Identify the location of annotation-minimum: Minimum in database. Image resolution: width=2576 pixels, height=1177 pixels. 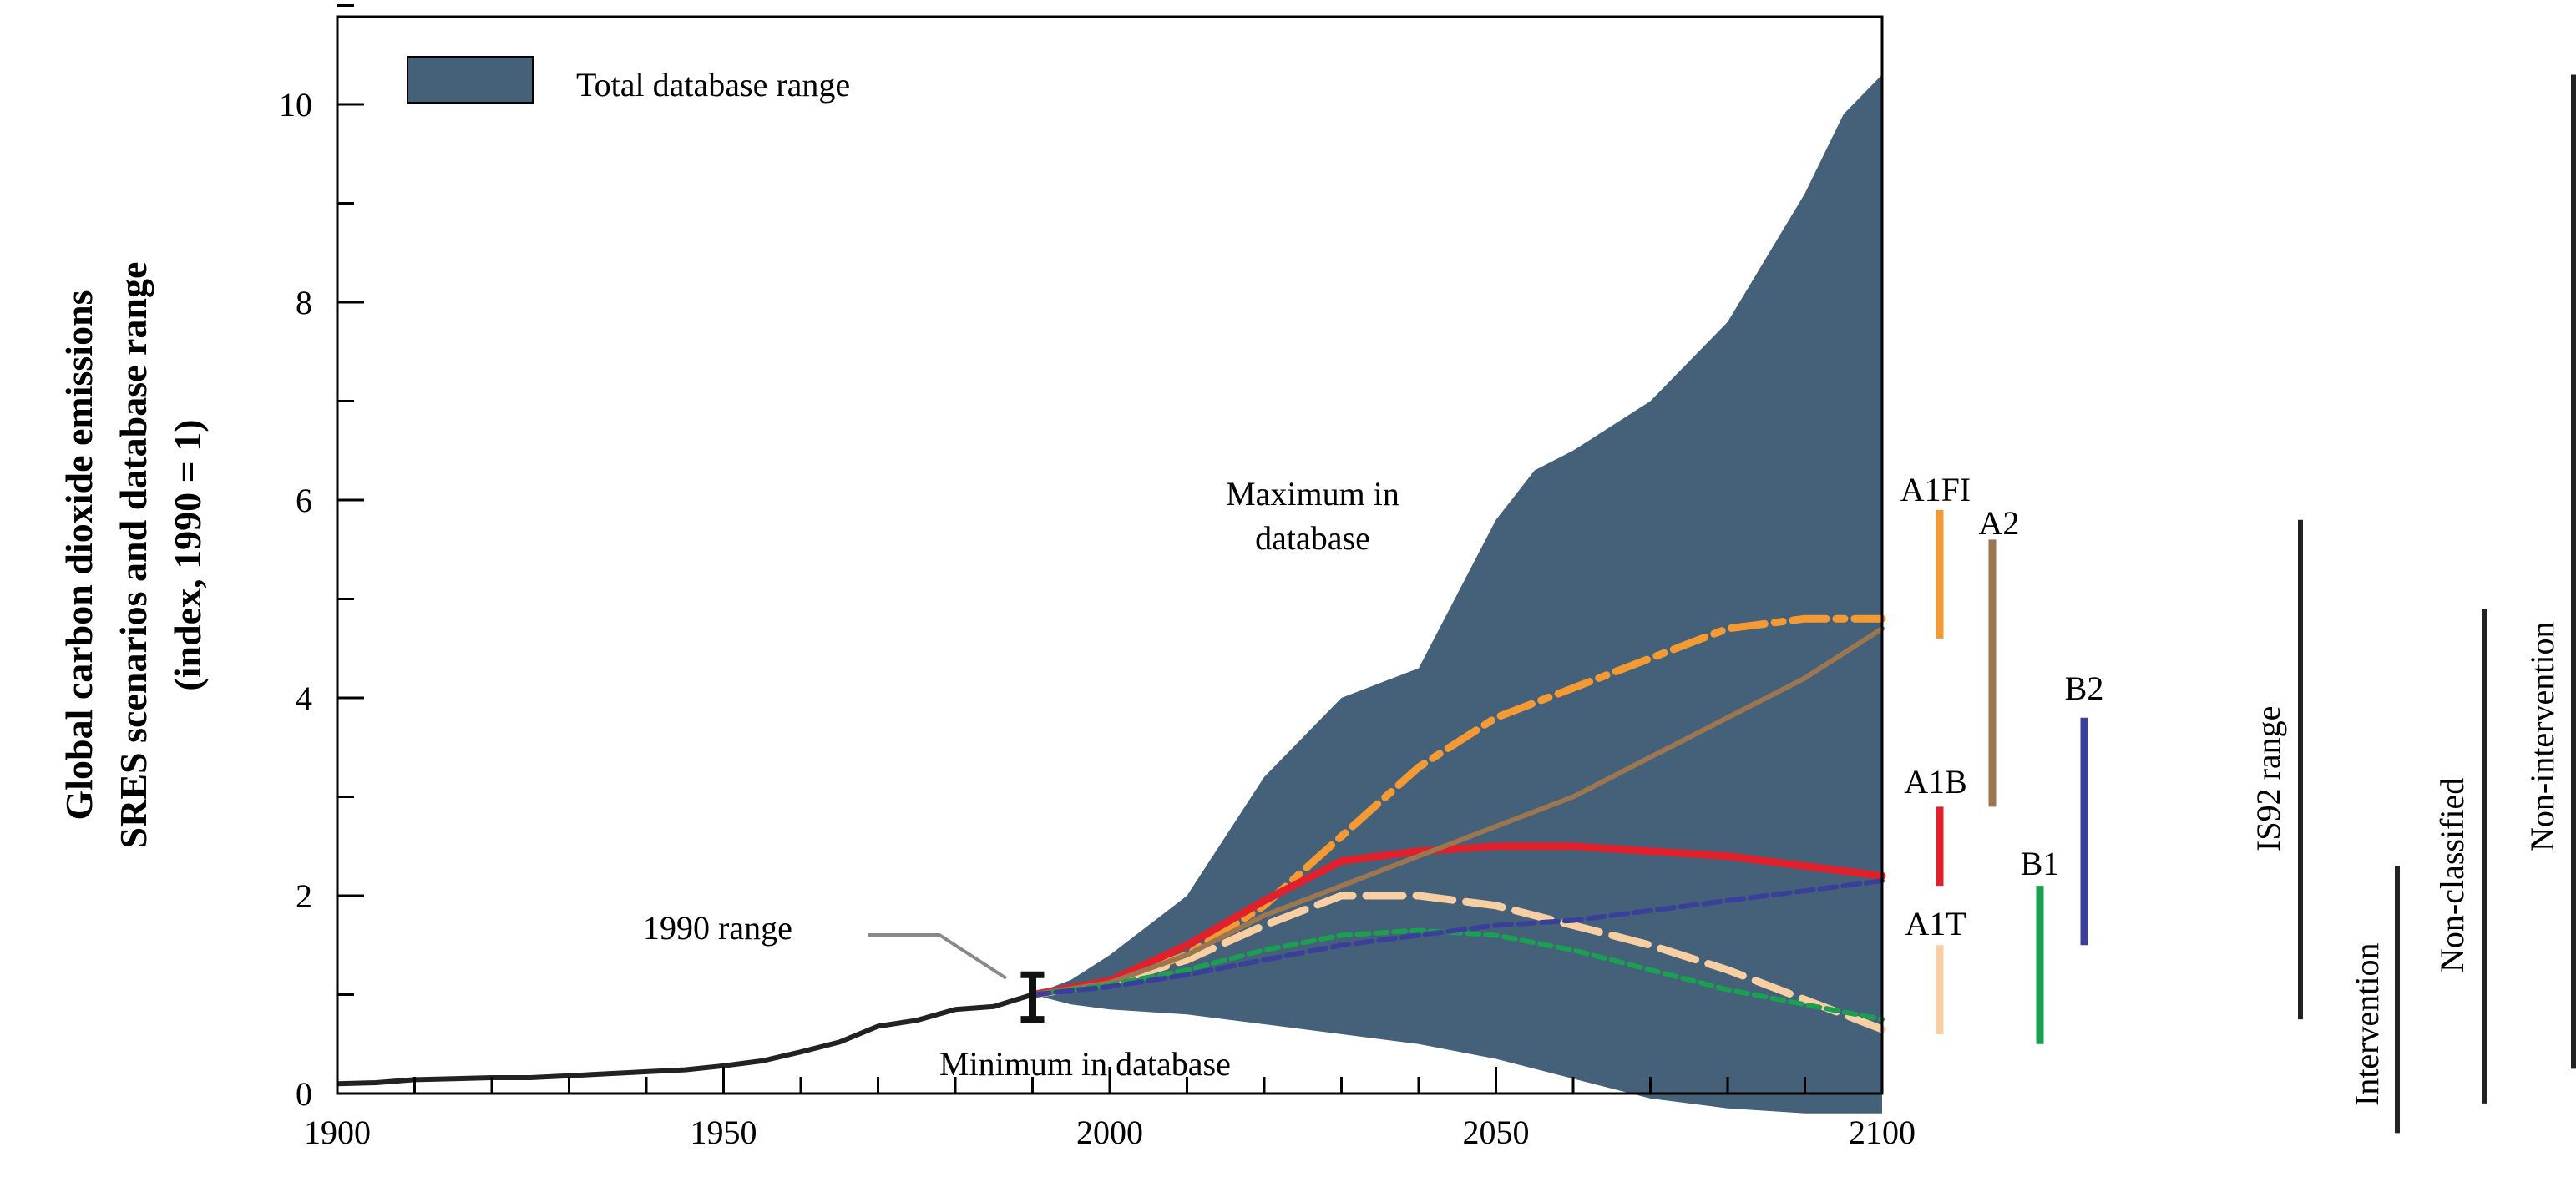
(1085, 1064).